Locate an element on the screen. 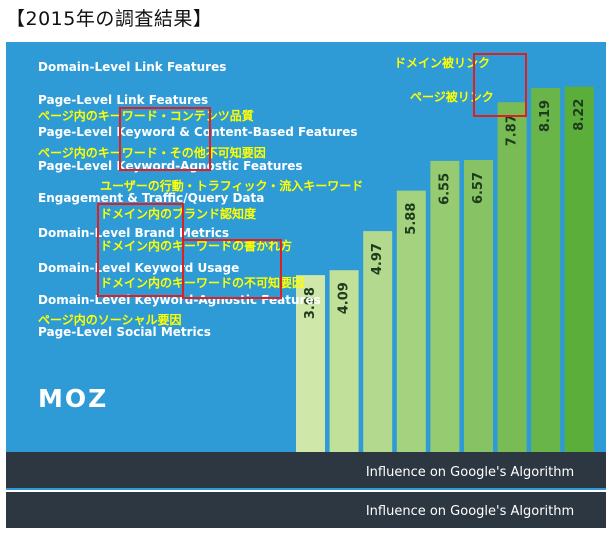 This screenshot has height=534, width=612. japanese-annotation: ドメイン内のキーワードの書かれ方 is located at coordinates (196, 245).